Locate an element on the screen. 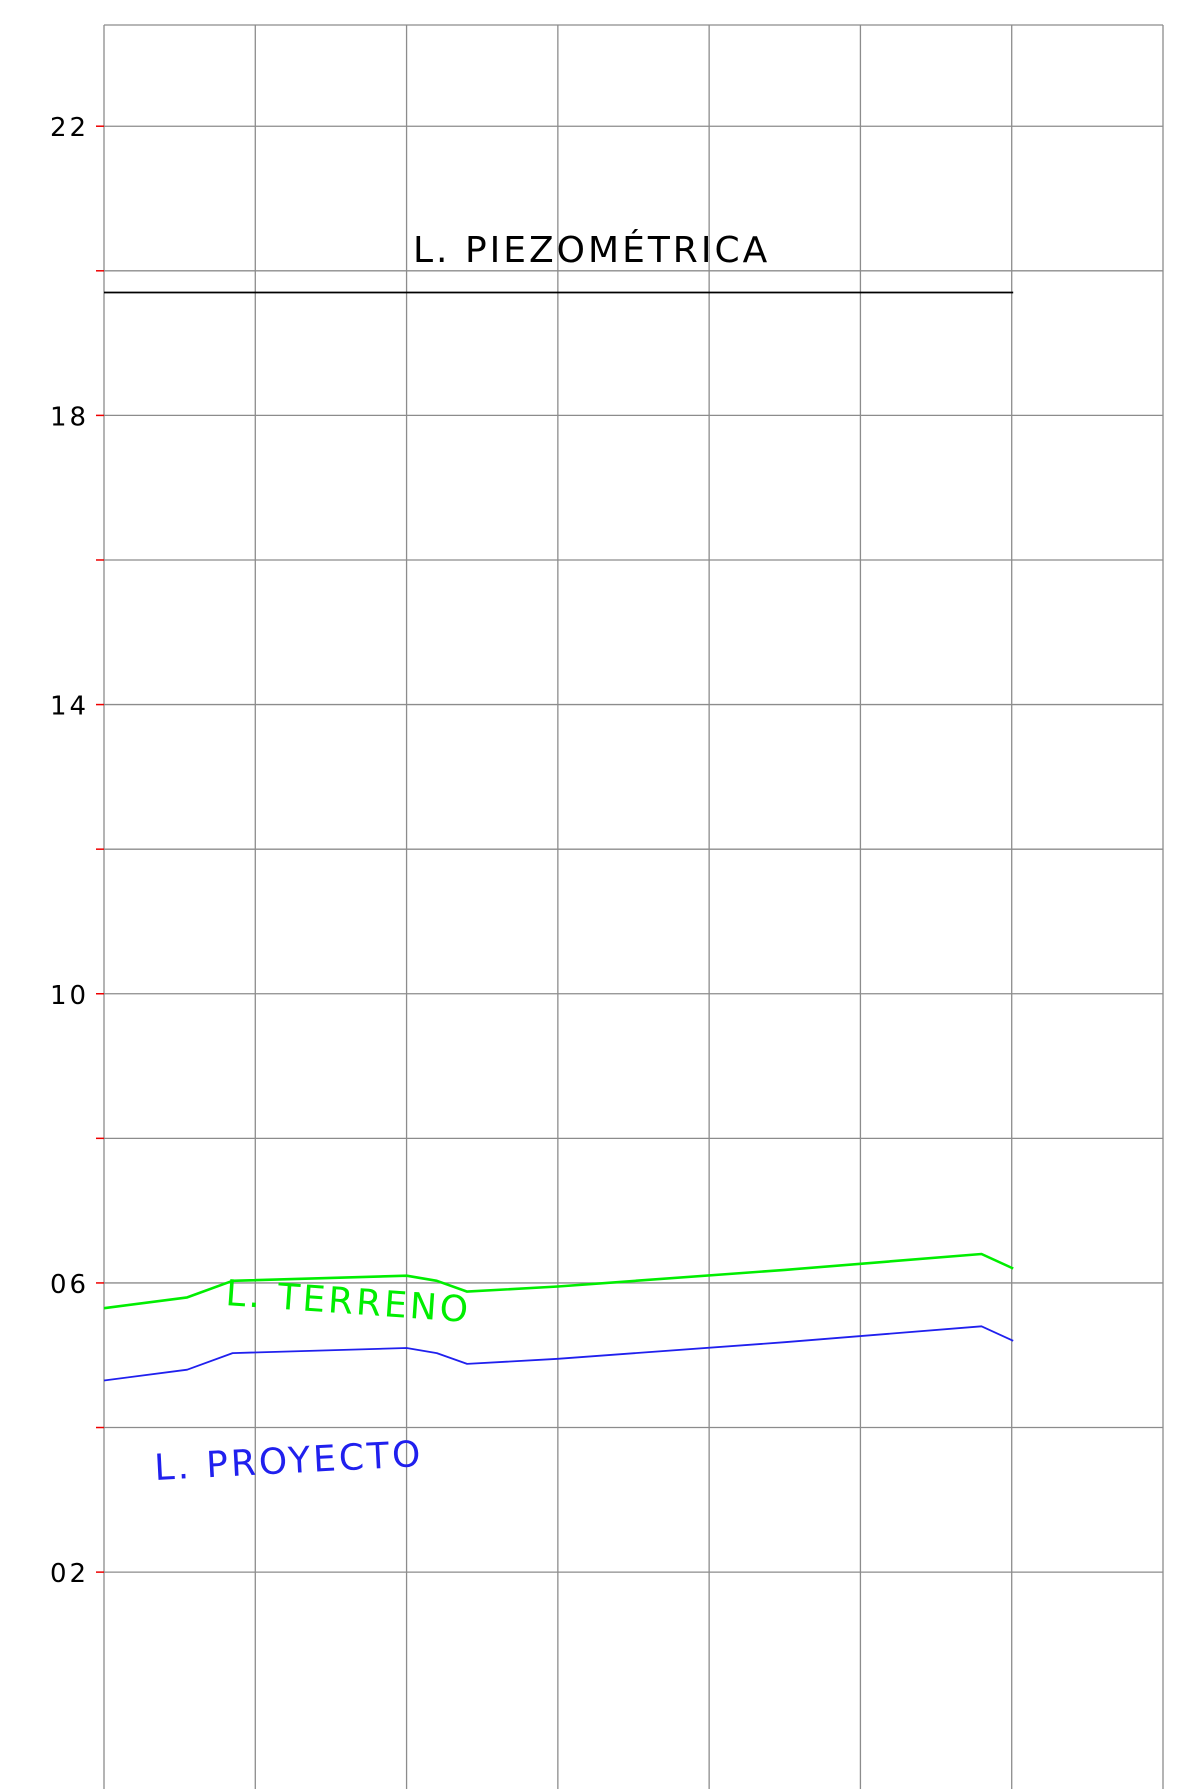  y-tick-label: 18 is located at coordinates (69, 417).